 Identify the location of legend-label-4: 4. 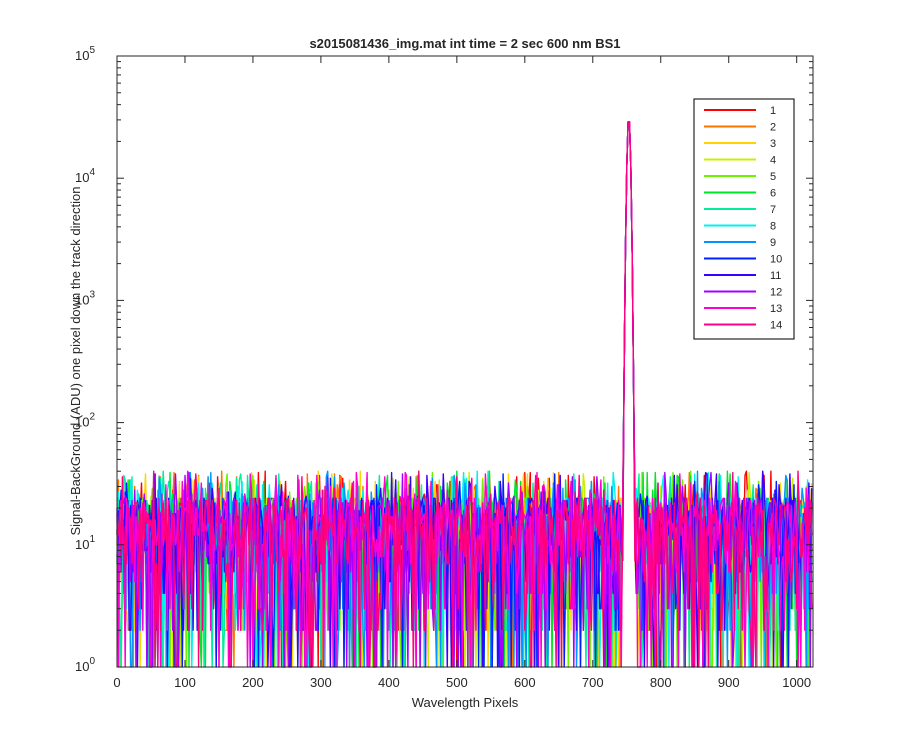
(773, 161).